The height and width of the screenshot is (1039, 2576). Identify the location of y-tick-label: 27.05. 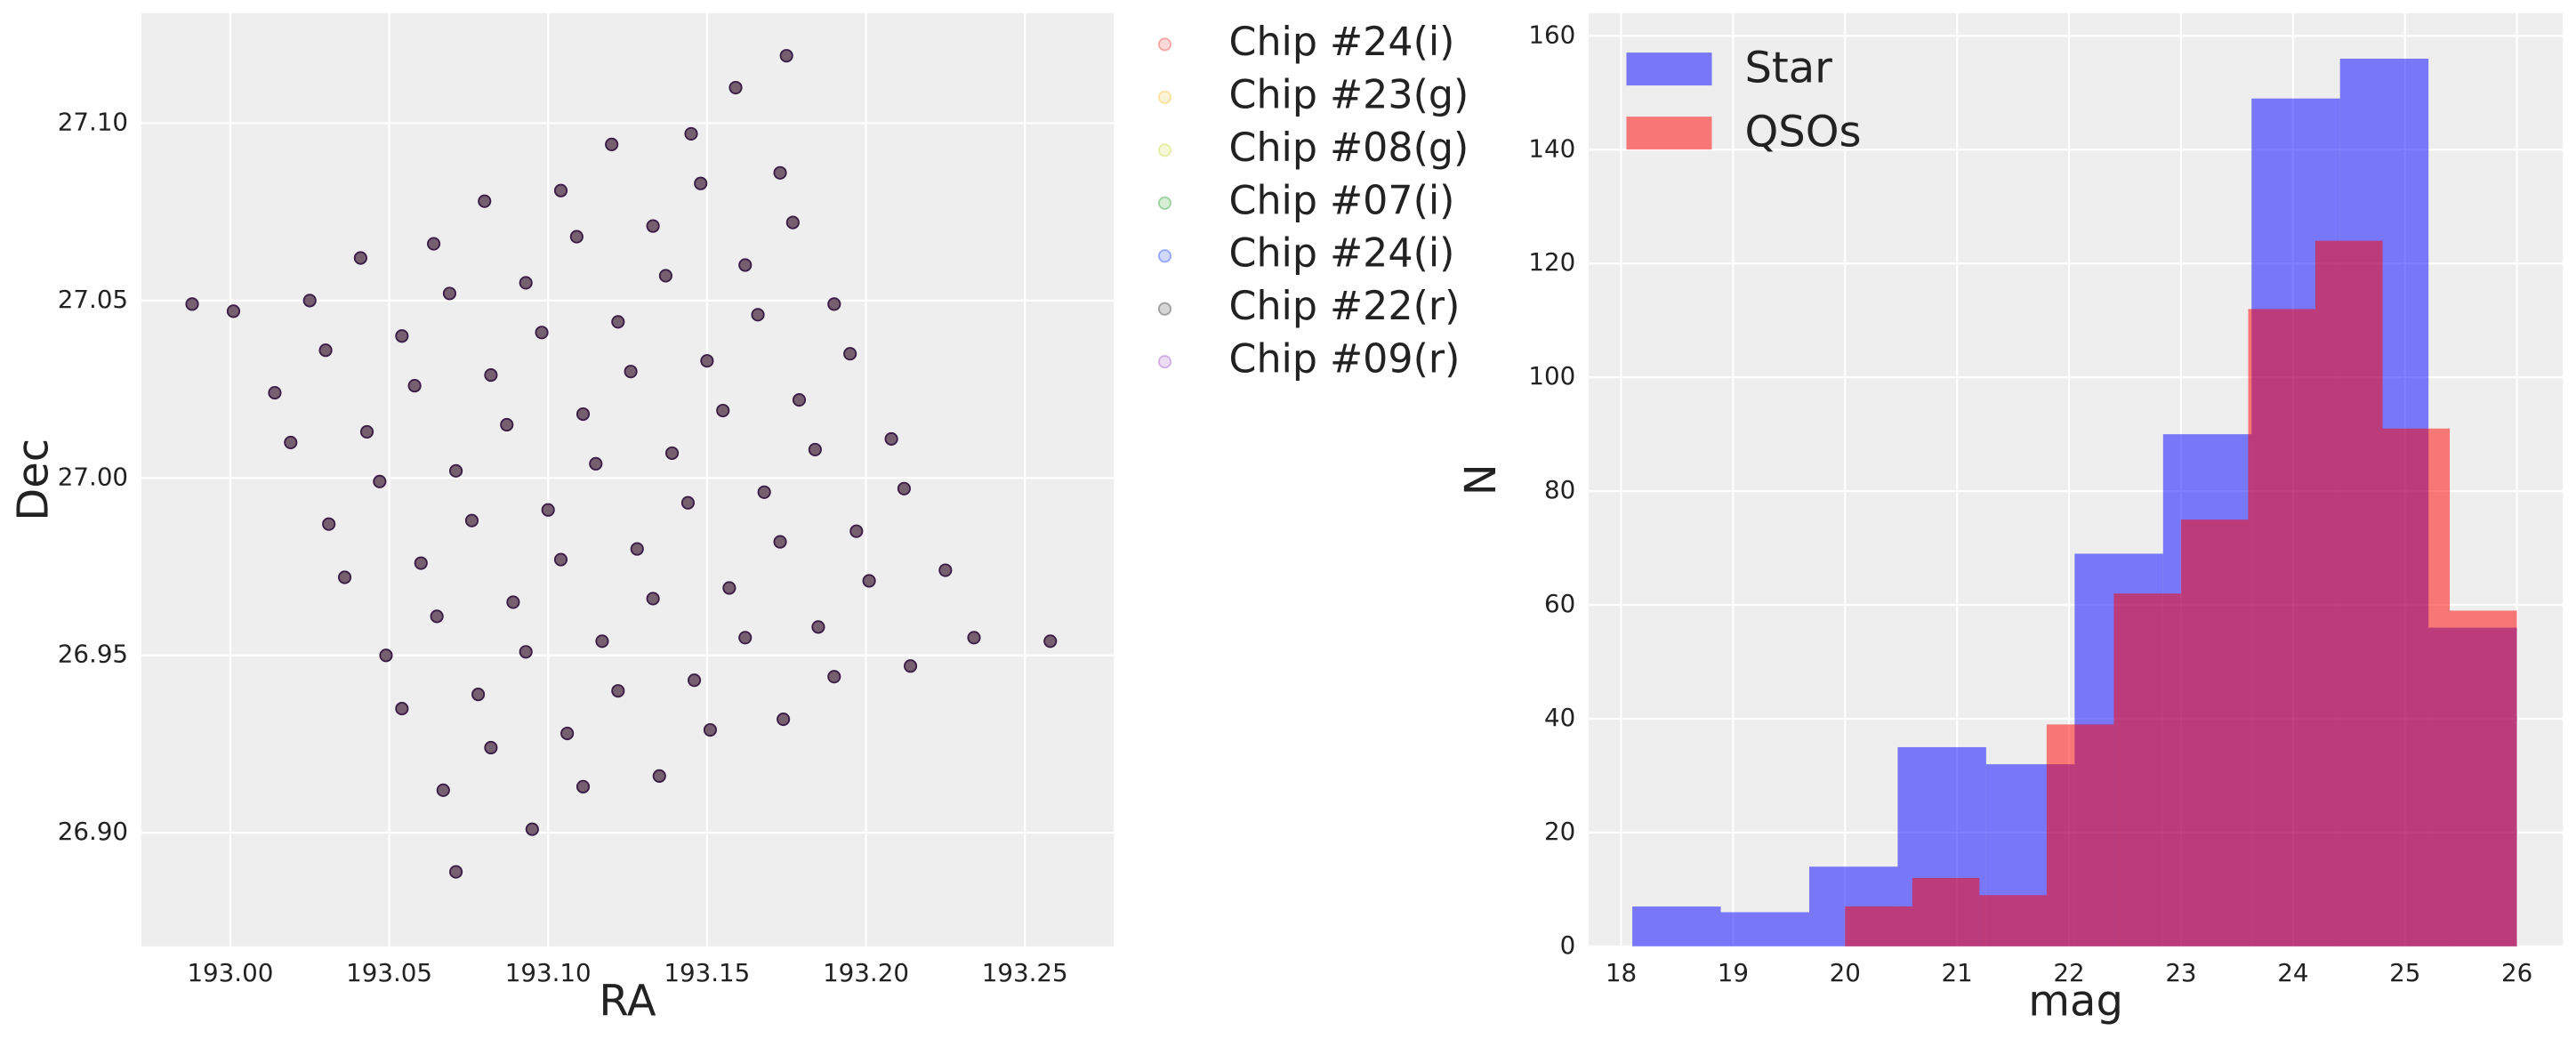
(93, 300).